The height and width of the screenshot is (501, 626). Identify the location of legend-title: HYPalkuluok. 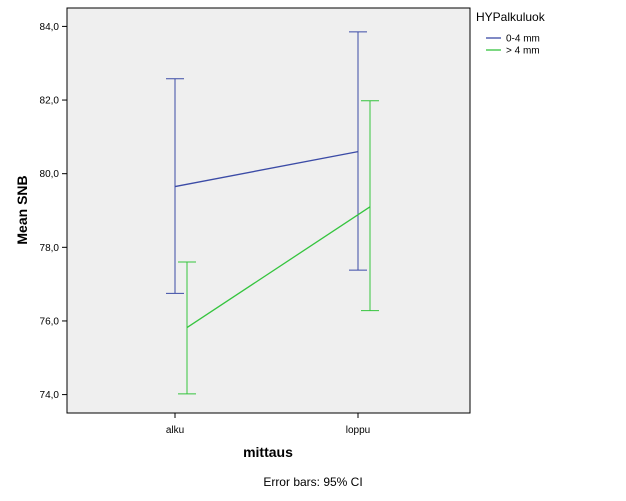
(511, 17).